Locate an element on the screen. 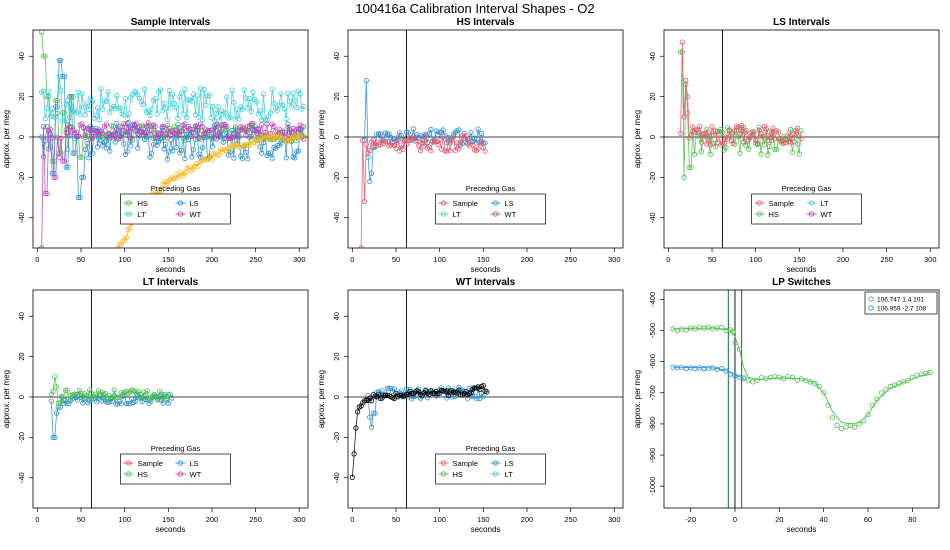  y-tick-label: 0 is located at coordinates (21, 137).